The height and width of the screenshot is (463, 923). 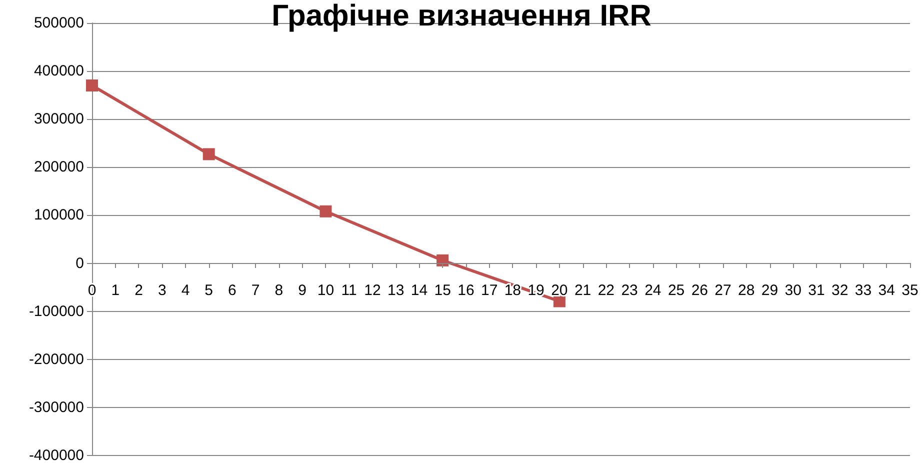 I want to click on x-tick-label: 3, so click(x=162, y=291).